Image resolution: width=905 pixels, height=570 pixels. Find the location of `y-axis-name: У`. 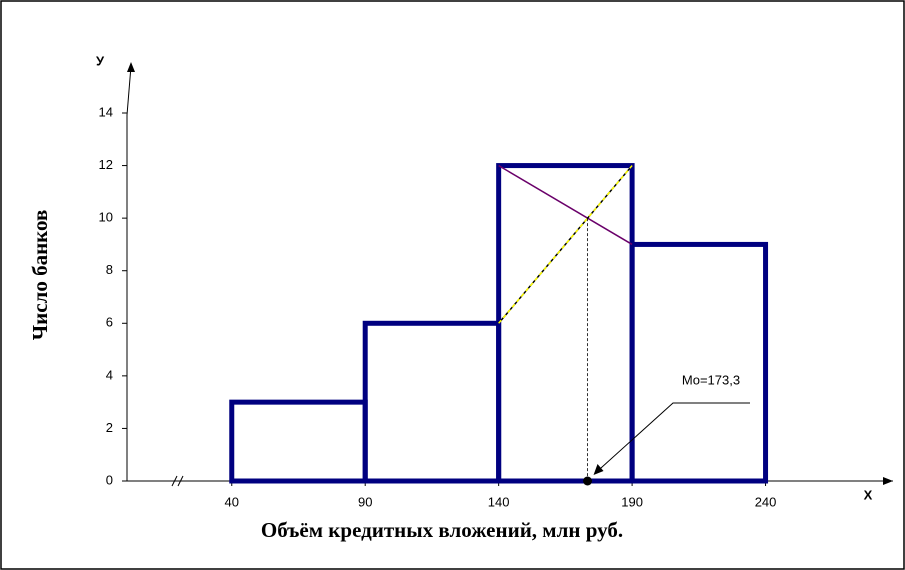

y-axis-name: У is located at coordinates (100, 60).